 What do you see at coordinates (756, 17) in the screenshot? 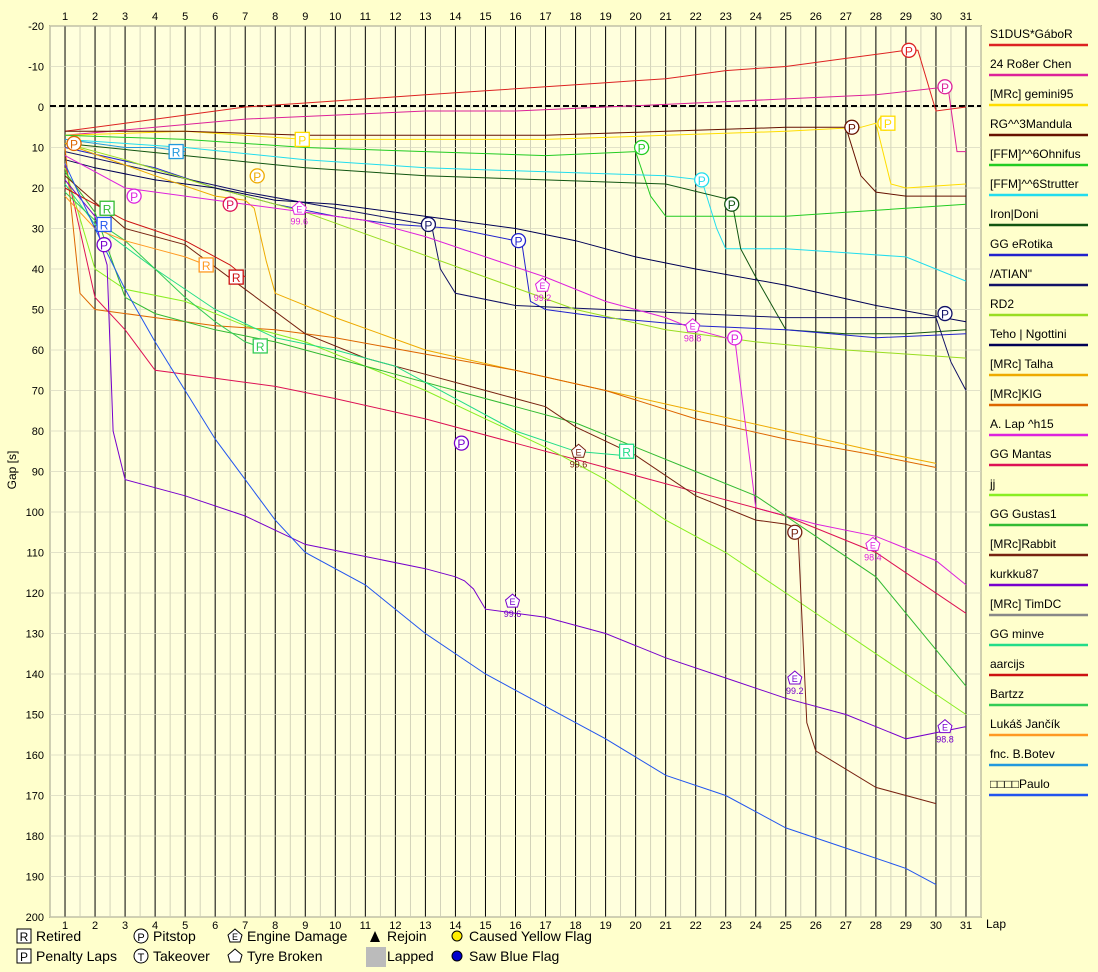
I see `x-tick-label-top: 24` at bounding box center [756, 17].